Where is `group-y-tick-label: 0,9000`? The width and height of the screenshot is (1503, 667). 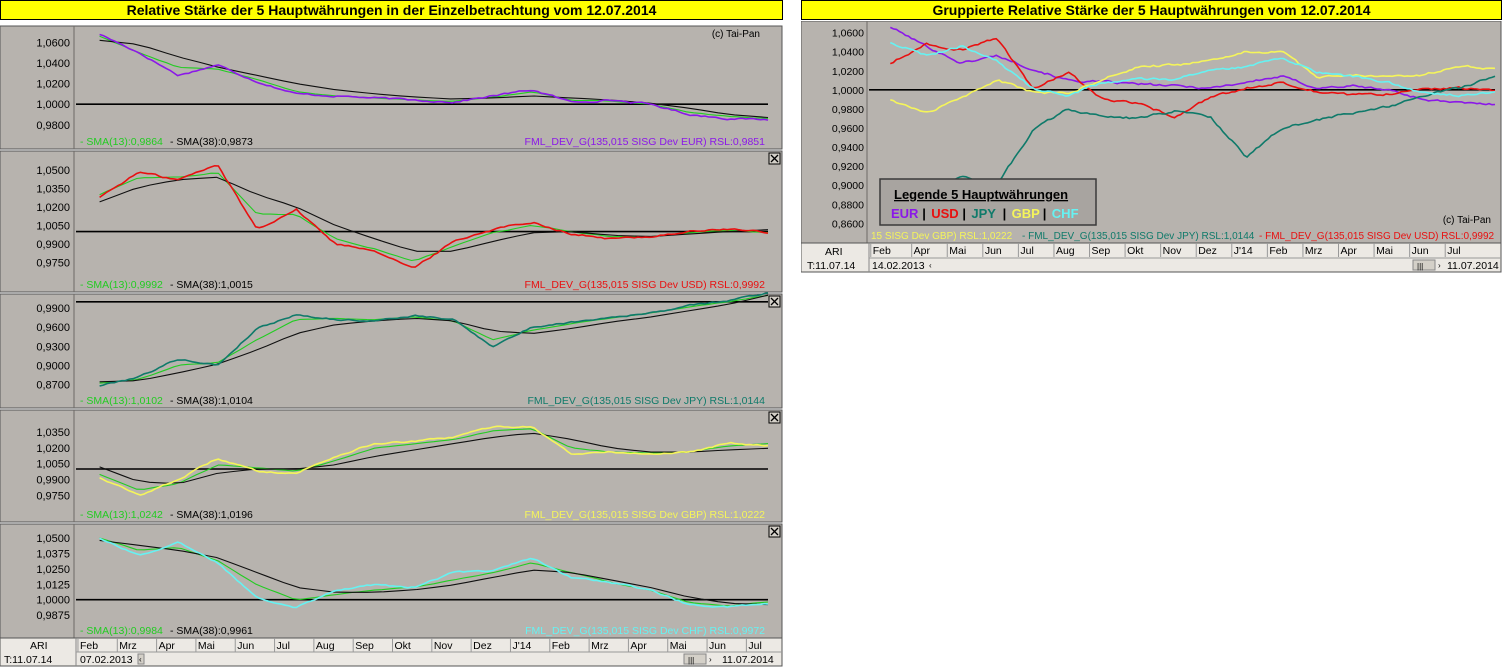
group-y-tick-label: 0,9000 is located at coordinates (848, 186).